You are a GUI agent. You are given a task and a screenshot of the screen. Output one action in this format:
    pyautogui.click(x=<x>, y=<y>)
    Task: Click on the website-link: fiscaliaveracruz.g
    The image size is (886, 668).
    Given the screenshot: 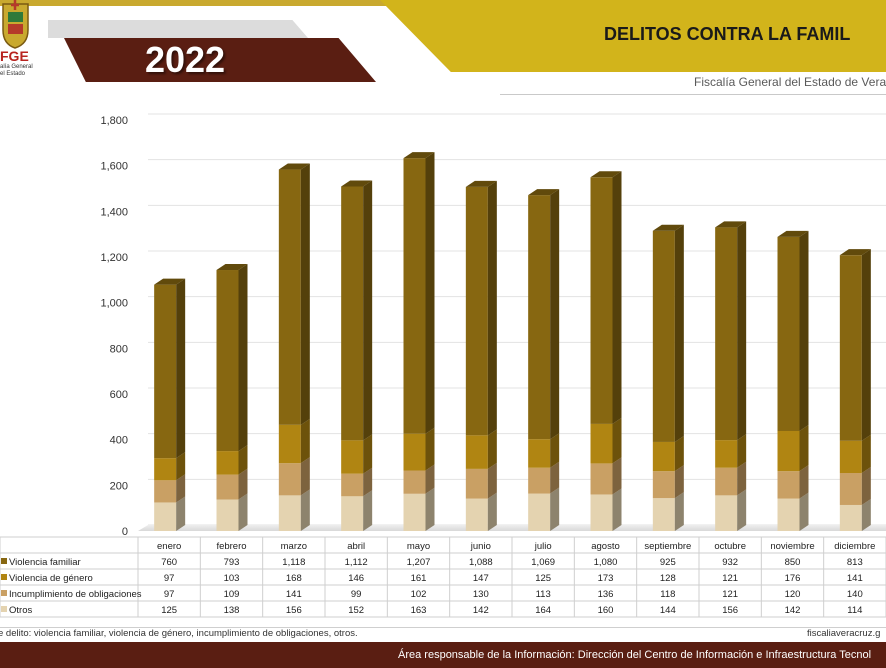 What is the action you would take?
    pyautogui.click(x=844, y=633)
    